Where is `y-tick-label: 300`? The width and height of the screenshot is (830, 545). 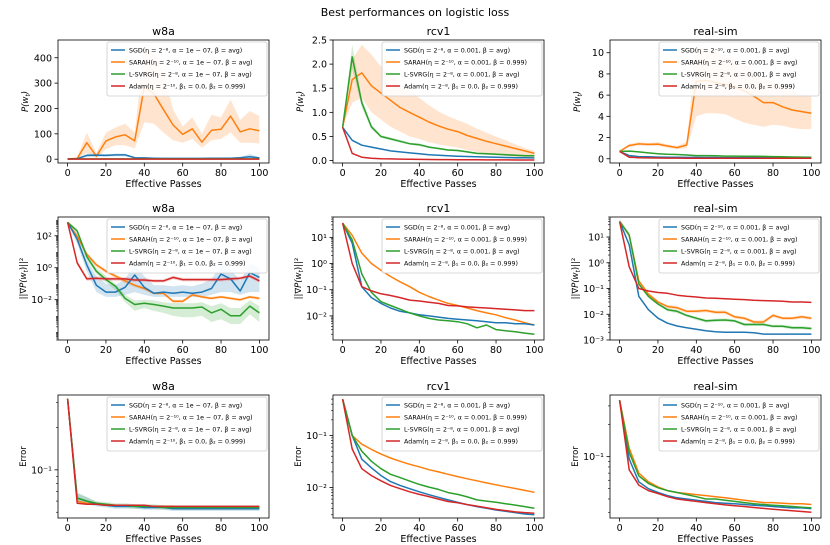
y-tick-label: 300 is located at coordinates (43, 84).